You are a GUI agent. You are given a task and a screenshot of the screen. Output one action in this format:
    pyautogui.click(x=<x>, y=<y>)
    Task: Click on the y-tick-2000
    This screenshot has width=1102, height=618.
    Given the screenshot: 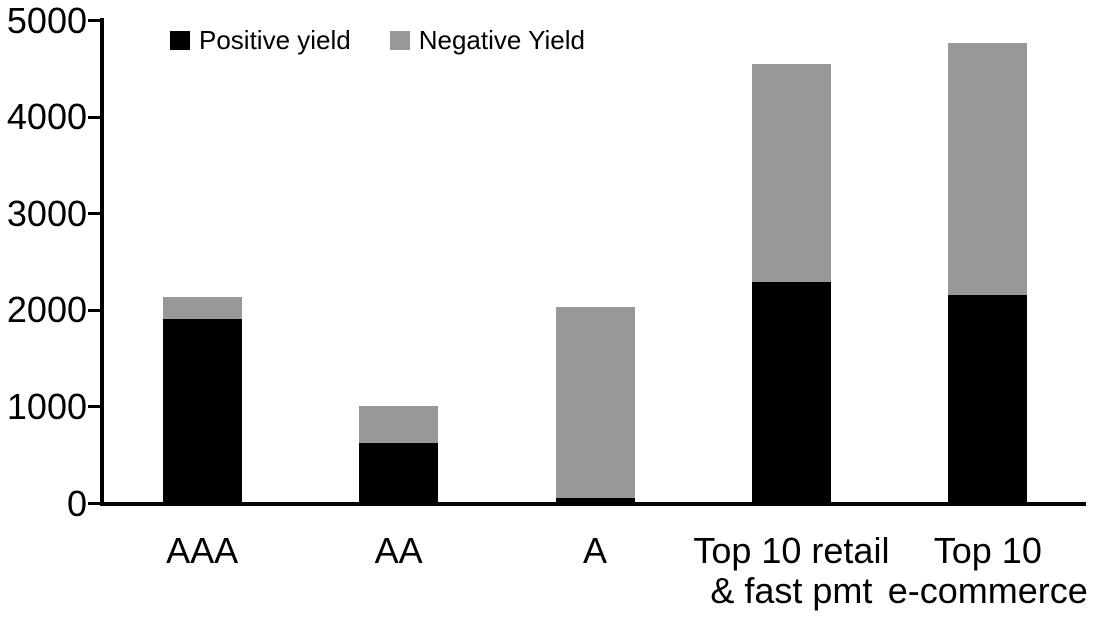 What is the action you would take?
    pyautogui.click(x=94, y=310)
    